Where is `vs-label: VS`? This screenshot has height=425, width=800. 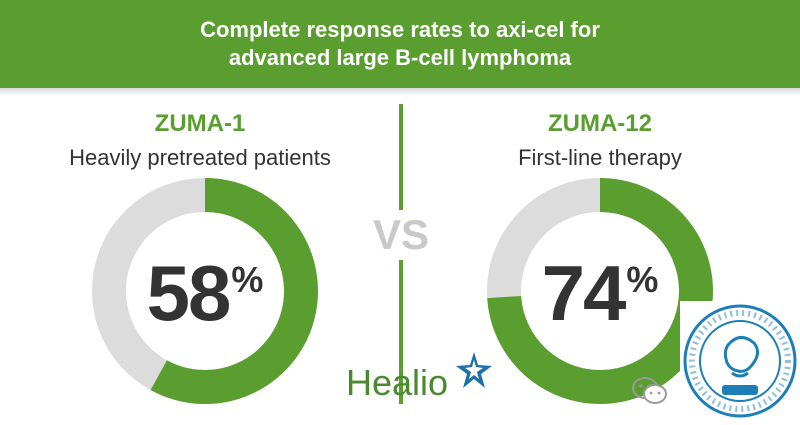
vs-label: VS is located at coordinates (401, 235).